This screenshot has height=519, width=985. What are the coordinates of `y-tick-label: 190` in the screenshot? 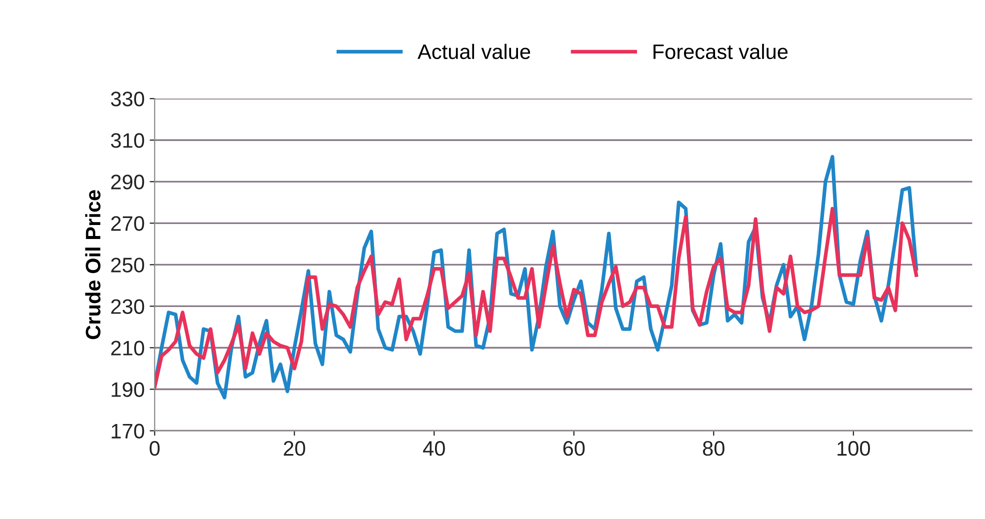 It's located at (128, 390).